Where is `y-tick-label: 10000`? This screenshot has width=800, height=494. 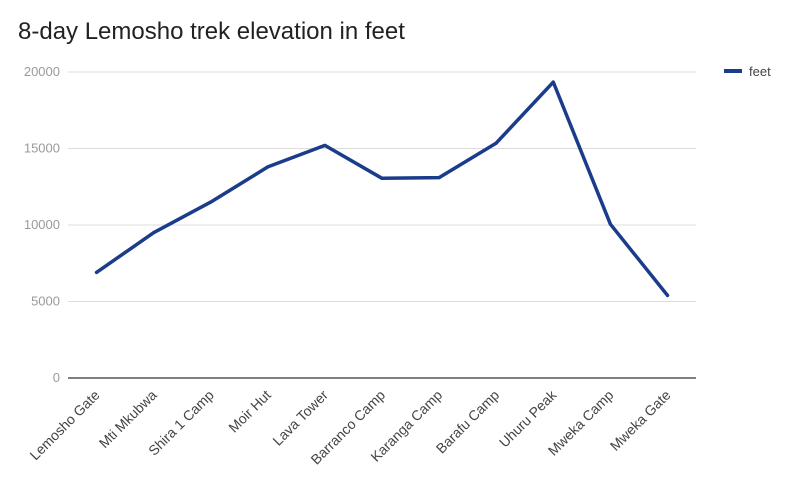
y-tick-label: 10000 is located at coordinates (42, 224).